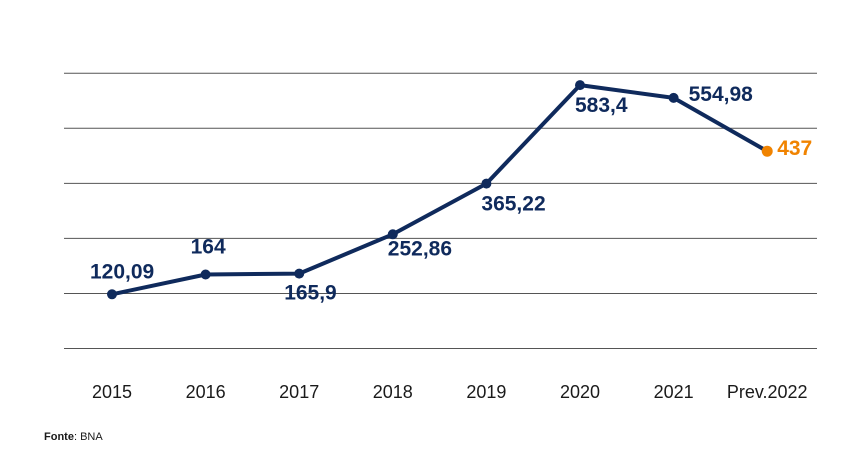  I want to click on x-axis-tick-labels: 2015 2016 2017 2018 2019 2020 2021 Prev.2022, so click(450, 392).